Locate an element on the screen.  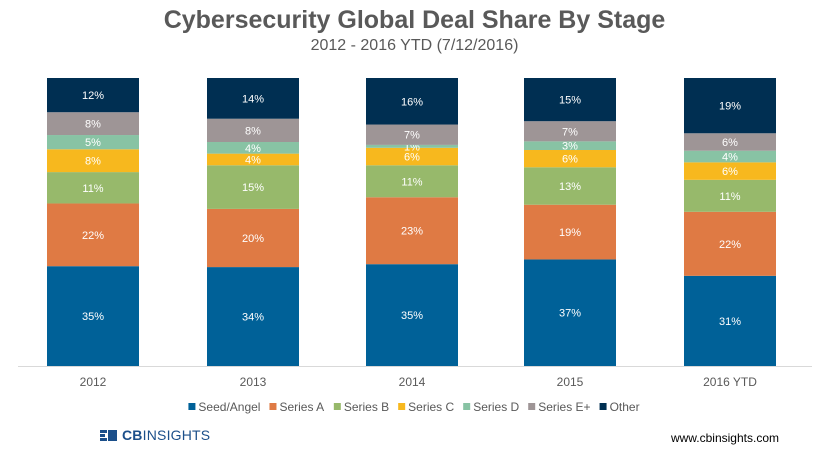
legend-label-series-d: Series D is located at coordinates (496, 407).